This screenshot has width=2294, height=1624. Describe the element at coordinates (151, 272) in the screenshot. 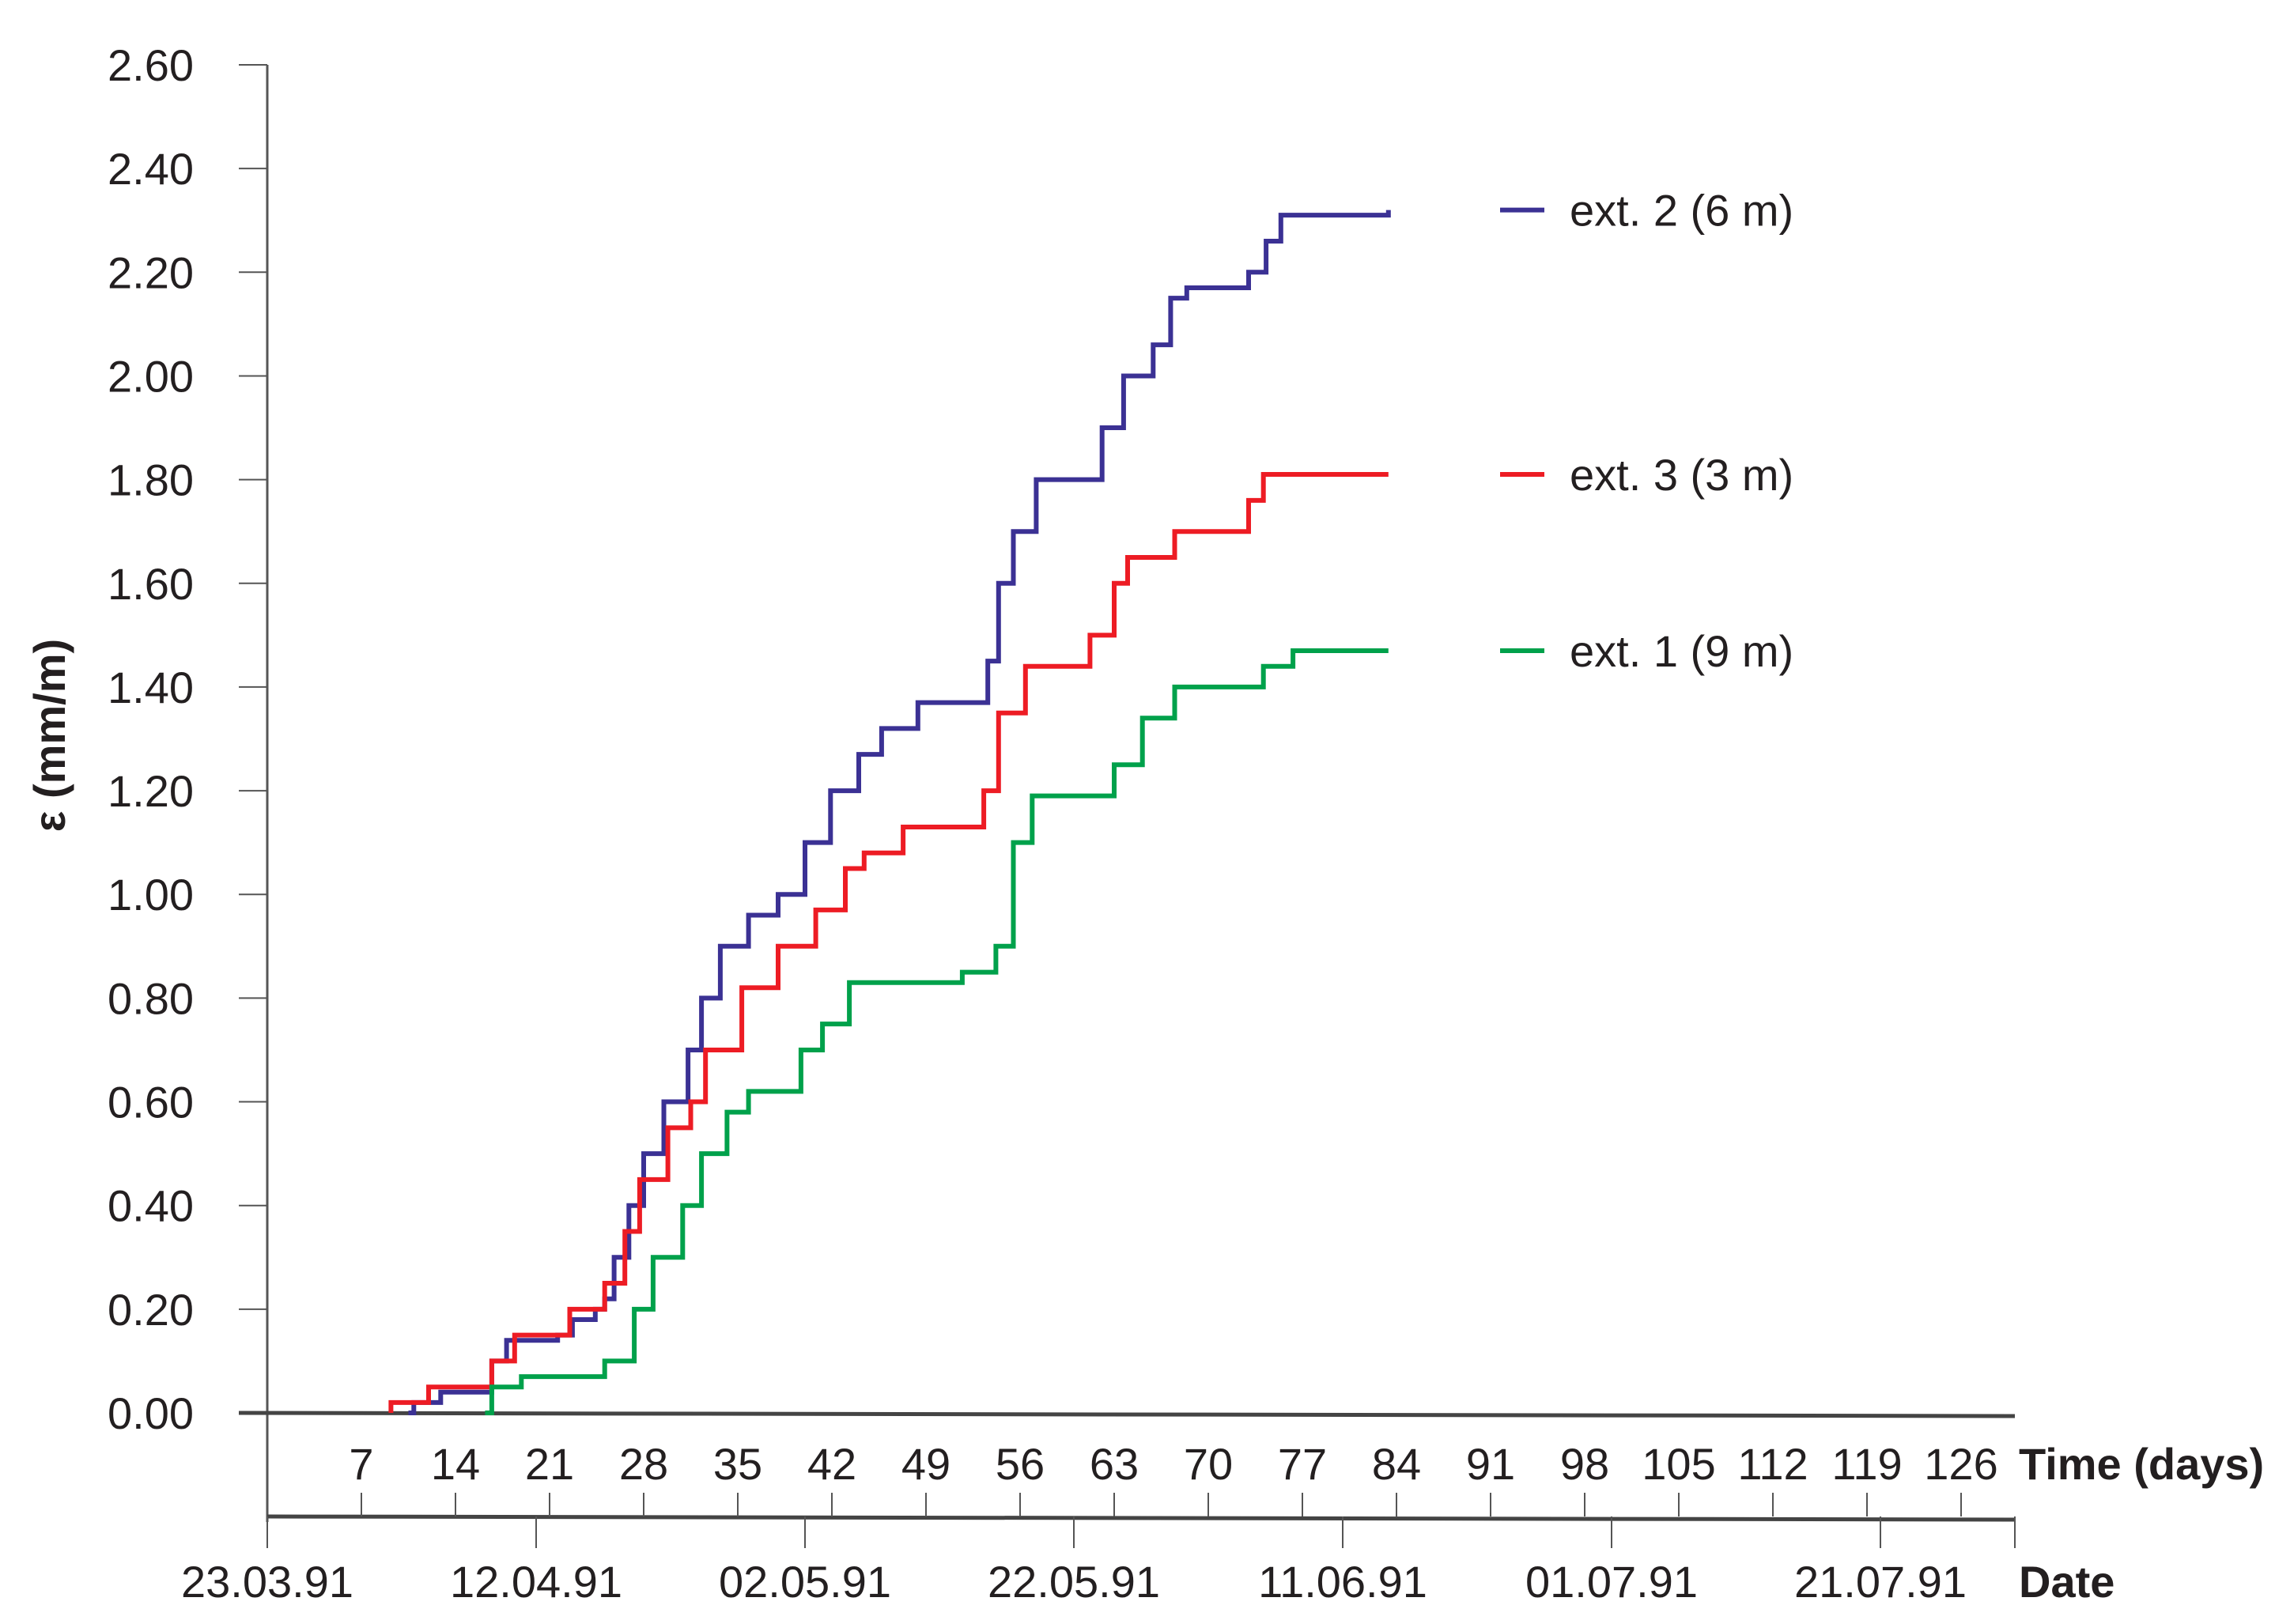

I see `y-tick-label: 2.20` at that location.